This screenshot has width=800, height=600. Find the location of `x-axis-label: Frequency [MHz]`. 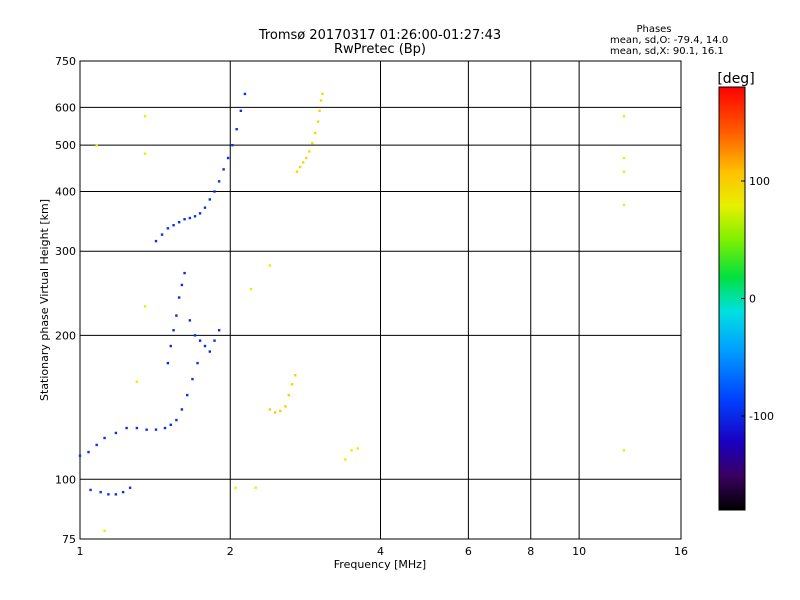

x-axis-label: Frequency [MHz] is located at coordinates (380, 564).